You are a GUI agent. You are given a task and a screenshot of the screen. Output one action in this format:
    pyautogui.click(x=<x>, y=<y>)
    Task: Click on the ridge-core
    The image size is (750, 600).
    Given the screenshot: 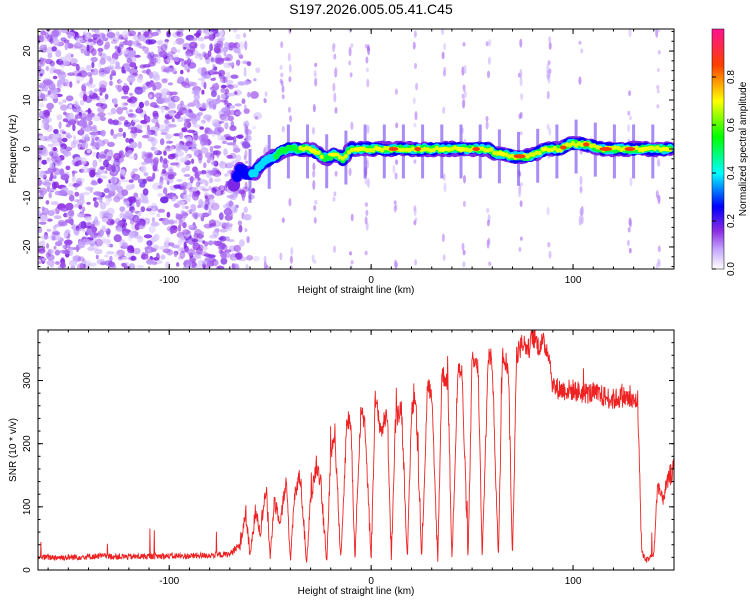 What is the action you would take?
    pyautogui.click(x=544, y=149)
    